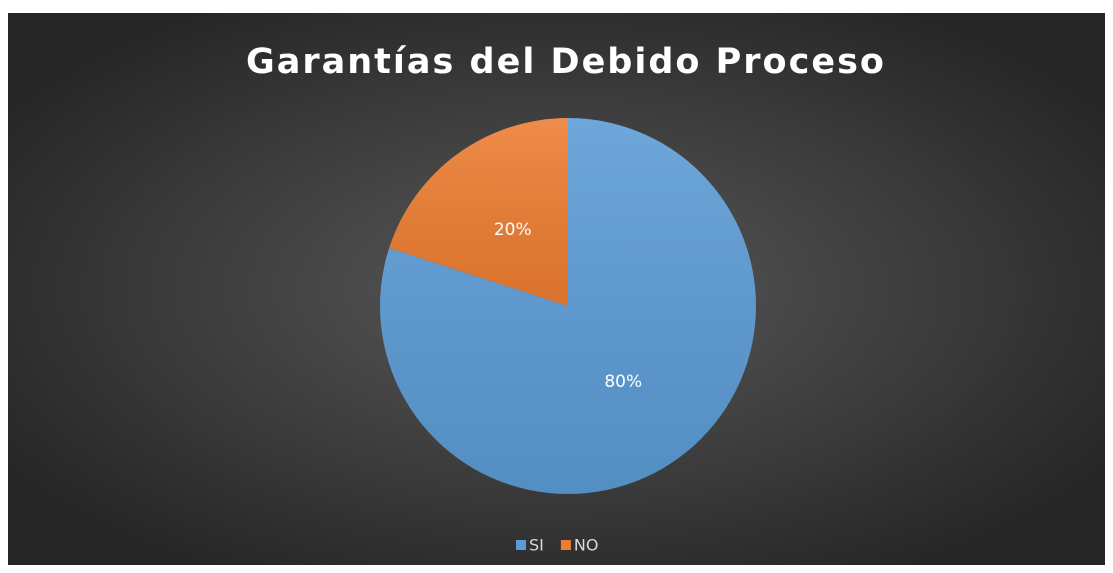  Describe the element at coordinates (586, 545) in the screenshot. I see `legend-label: NO` at that location.